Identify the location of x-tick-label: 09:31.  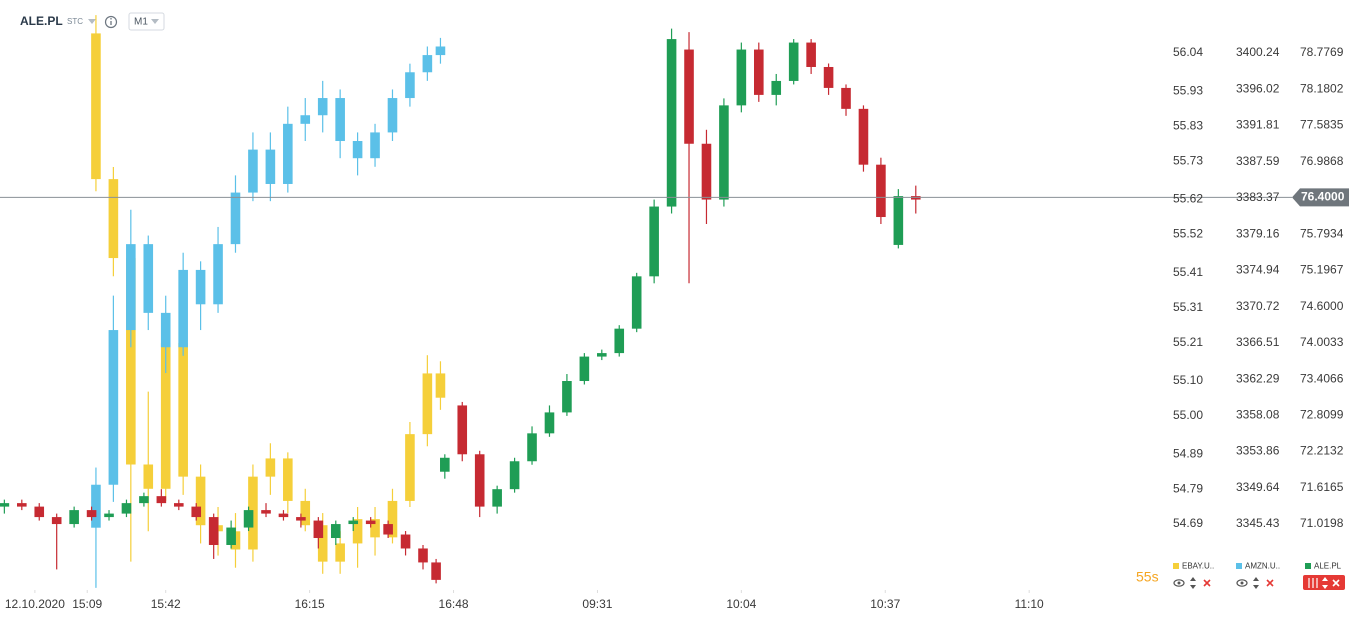
(597, 604).